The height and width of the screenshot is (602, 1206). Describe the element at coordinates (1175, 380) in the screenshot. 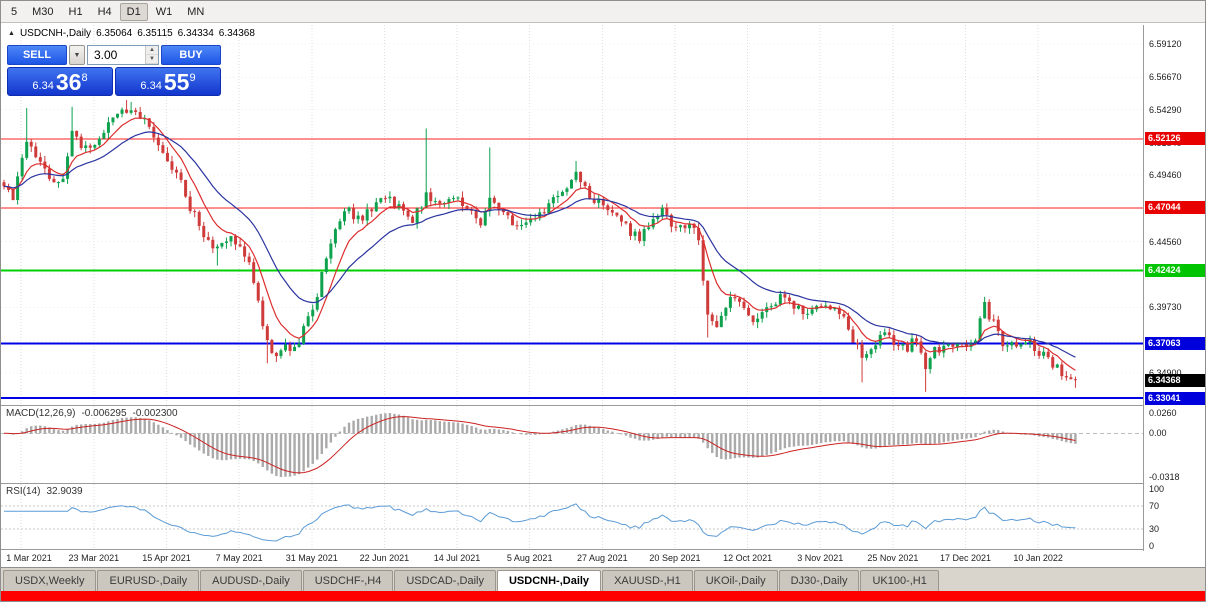

I see `price-badge-6.34368: 6.34368` at that location.